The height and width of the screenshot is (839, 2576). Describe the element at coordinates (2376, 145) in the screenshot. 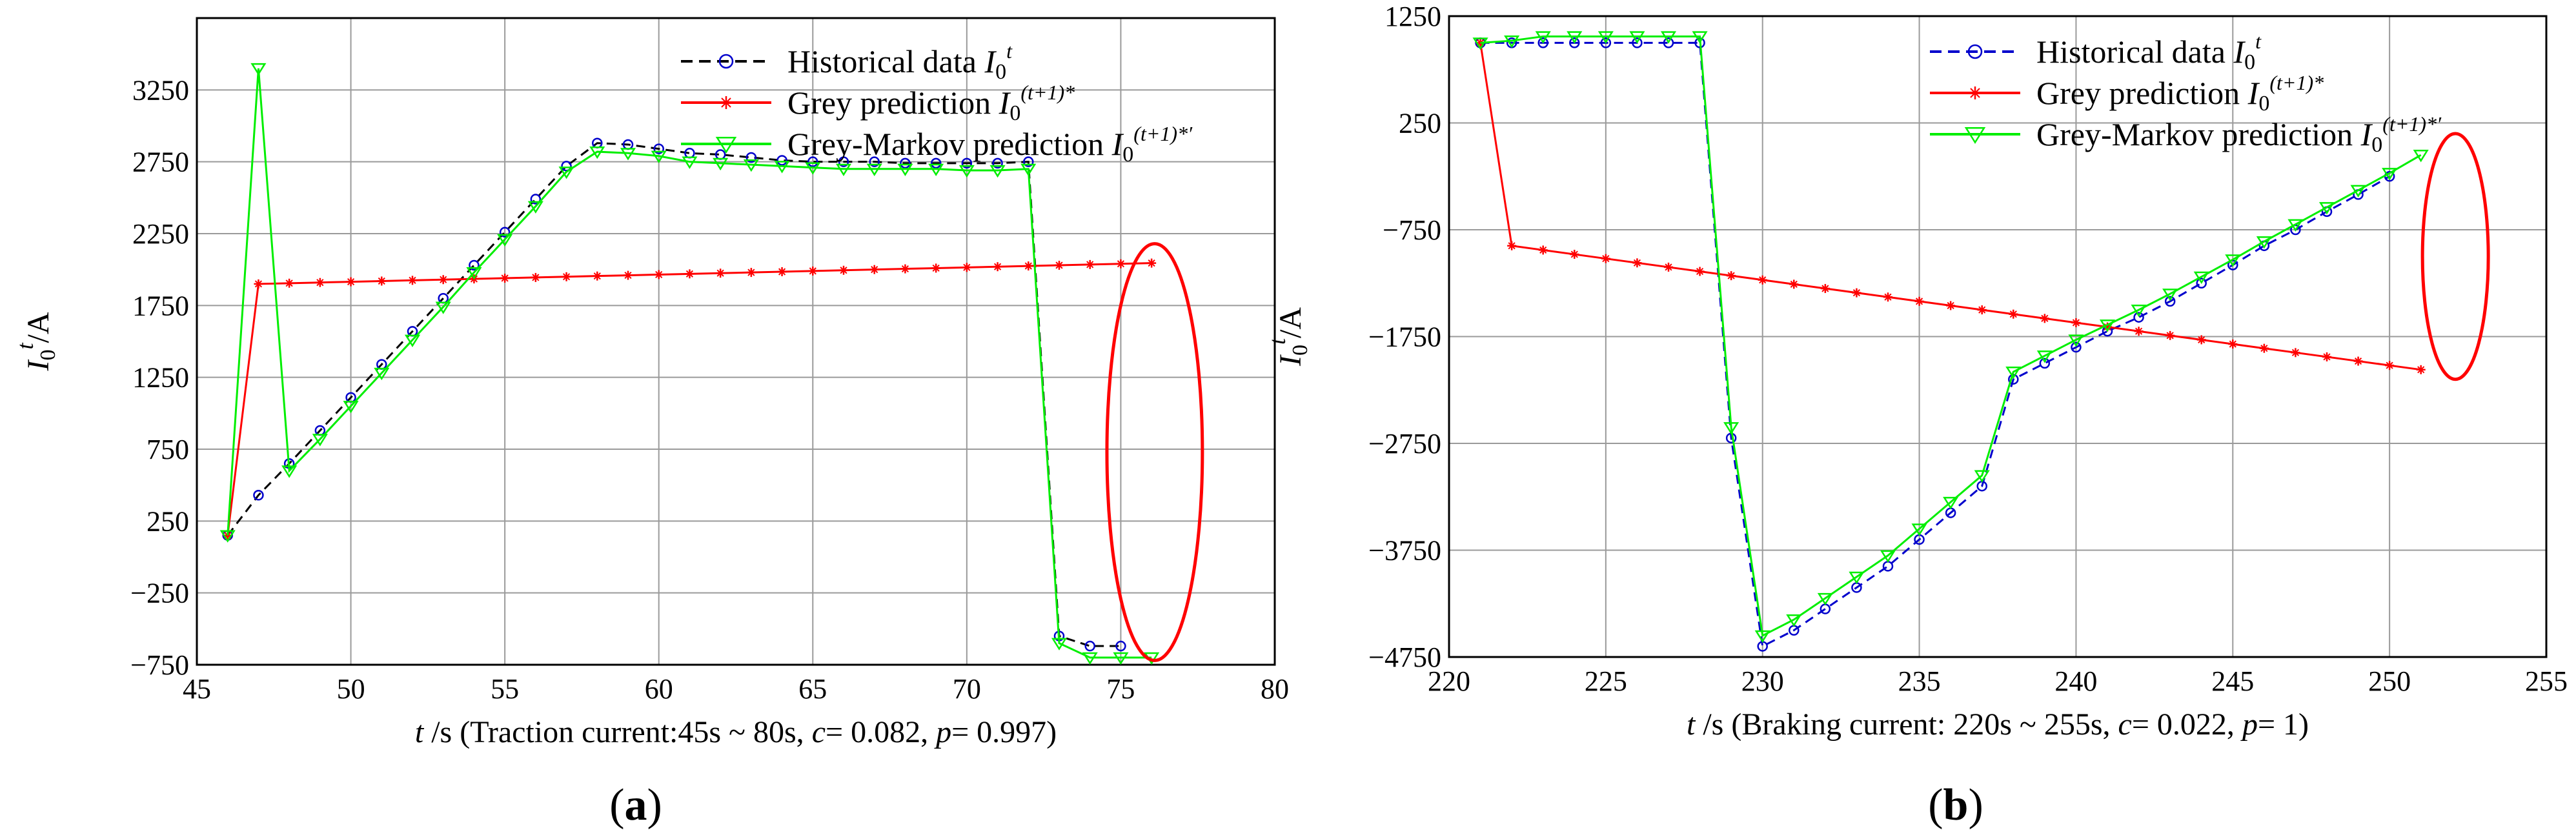

I see `legend-subscript: 0` at that location.